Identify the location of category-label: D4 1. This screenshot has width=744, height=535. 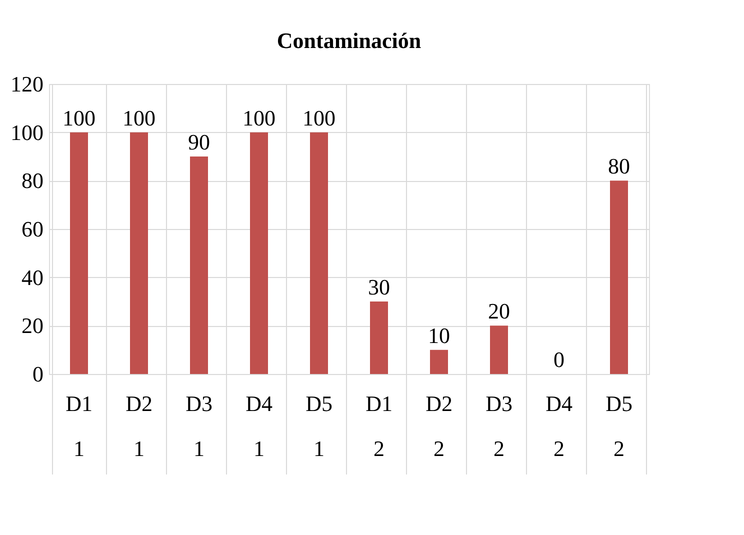
(259, 426).